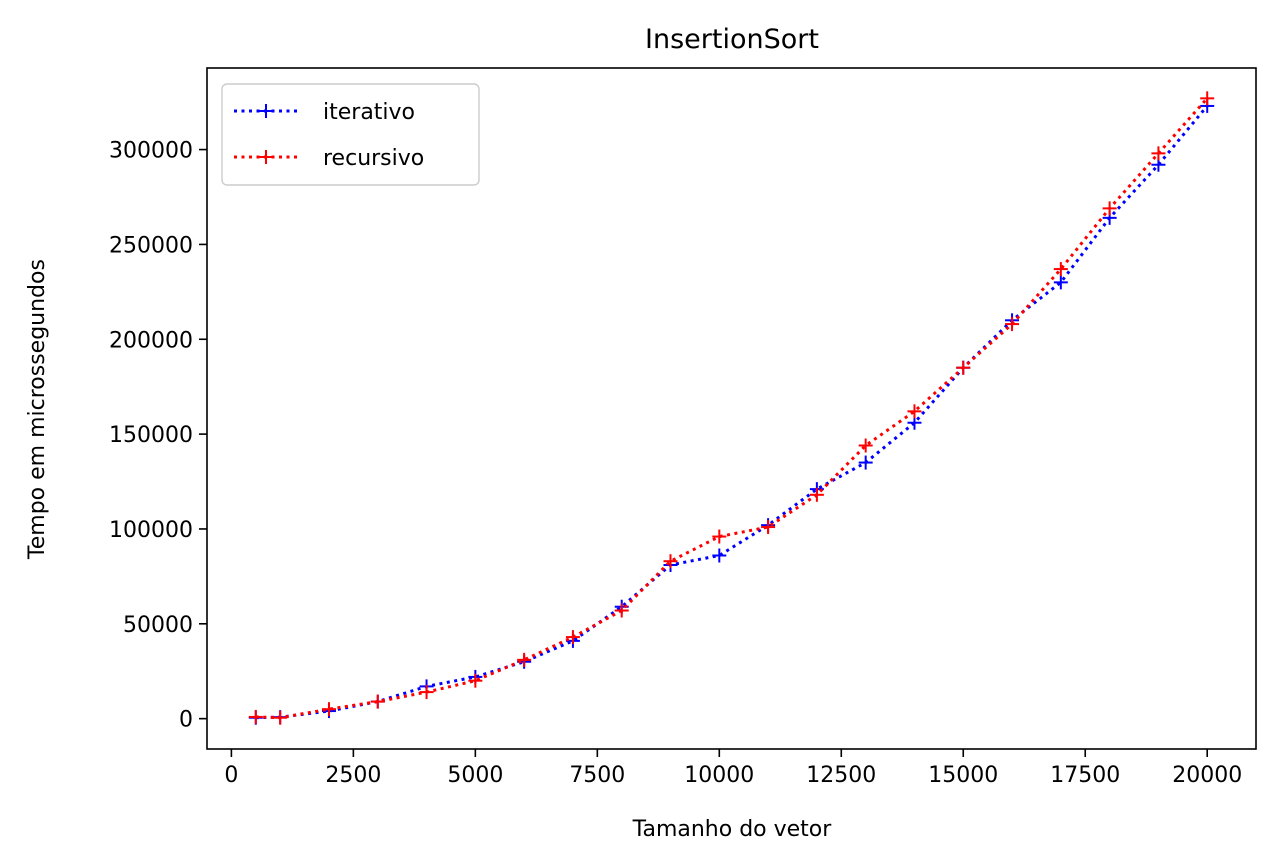 The width and height of the screenshot is (1280, 867). What do you see at coordinates (151, 435) in the screenshot?
I see `y-tick-label: 150000` at bounding box center [151, 435].